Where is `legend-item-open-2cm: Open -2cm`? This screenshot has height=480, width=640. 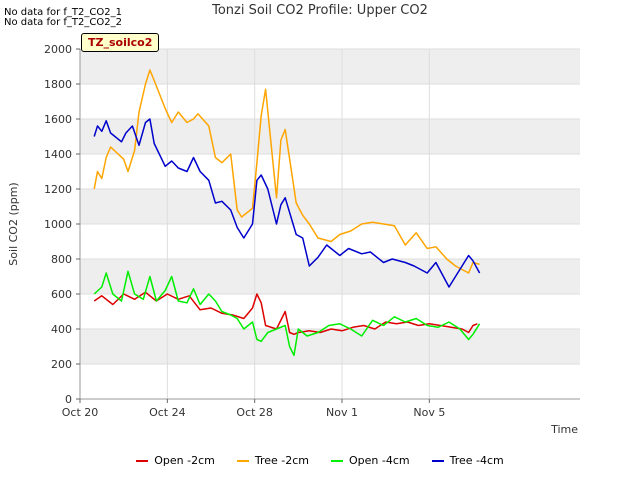
legend-item-open-2cm: Open -2cm is located at coordinates (175, 460).